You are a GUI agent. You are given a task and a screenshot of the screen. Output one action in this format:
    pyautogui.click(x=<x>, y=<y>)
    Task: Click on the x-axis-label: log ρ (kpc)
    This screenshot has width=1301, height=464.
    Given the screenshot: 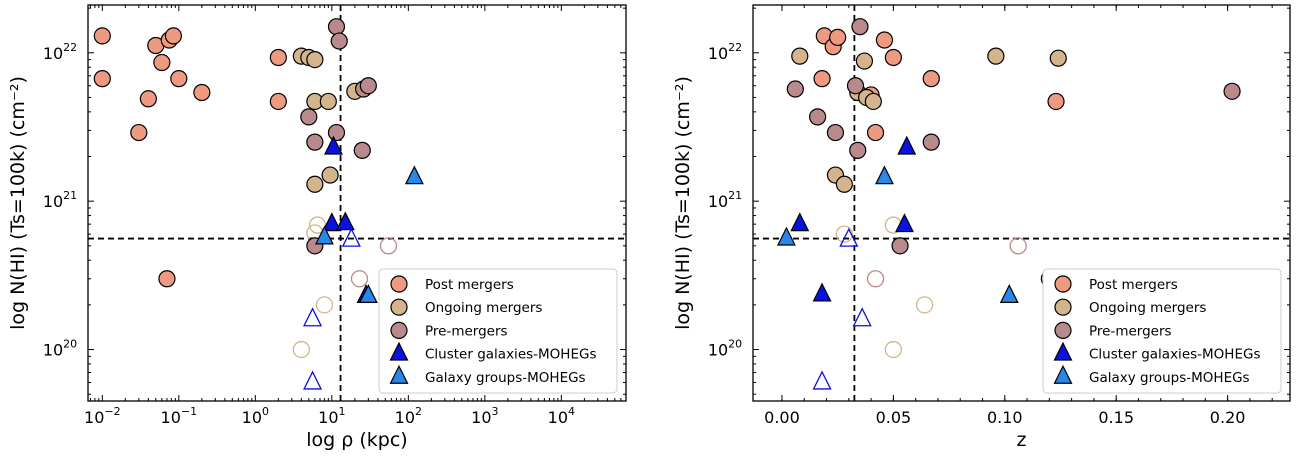 What is the action you would take?
    pyautogui.click(x=356, y=440)
    